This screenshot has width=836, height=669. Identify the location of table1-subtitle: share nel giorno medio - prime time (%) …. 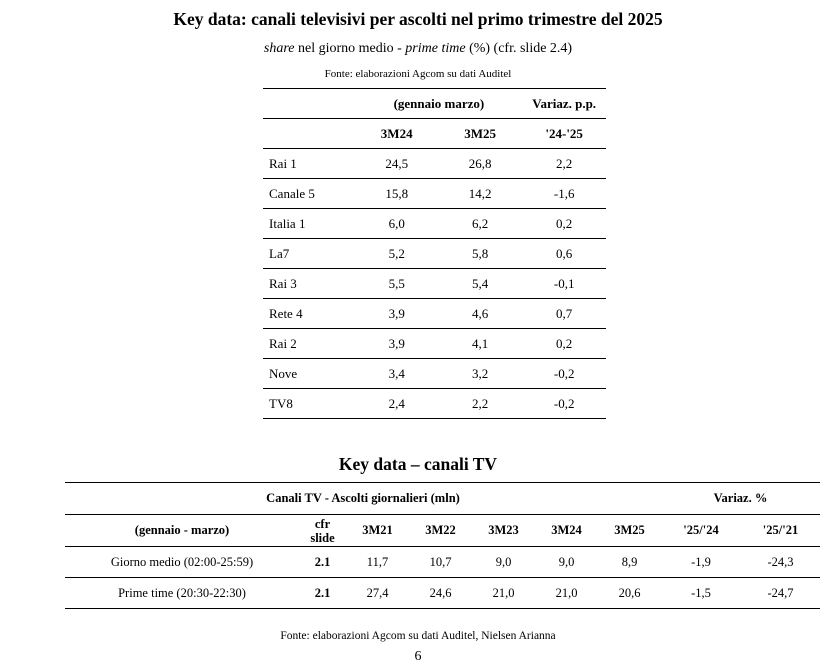
(418, 49).